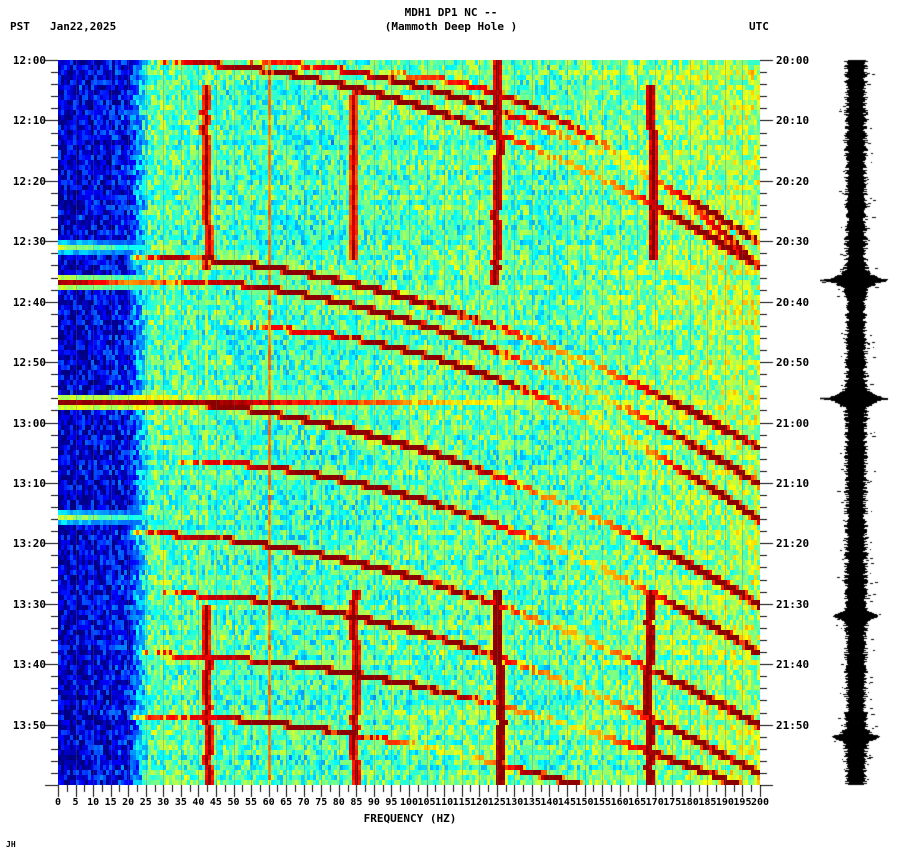 The width and height of the screenshot is (902, 864). What do you see at coordinates (793, 60) in the screenshot?
I see `time-tick-label-right: 20:00` at bounding box center [793, 60].